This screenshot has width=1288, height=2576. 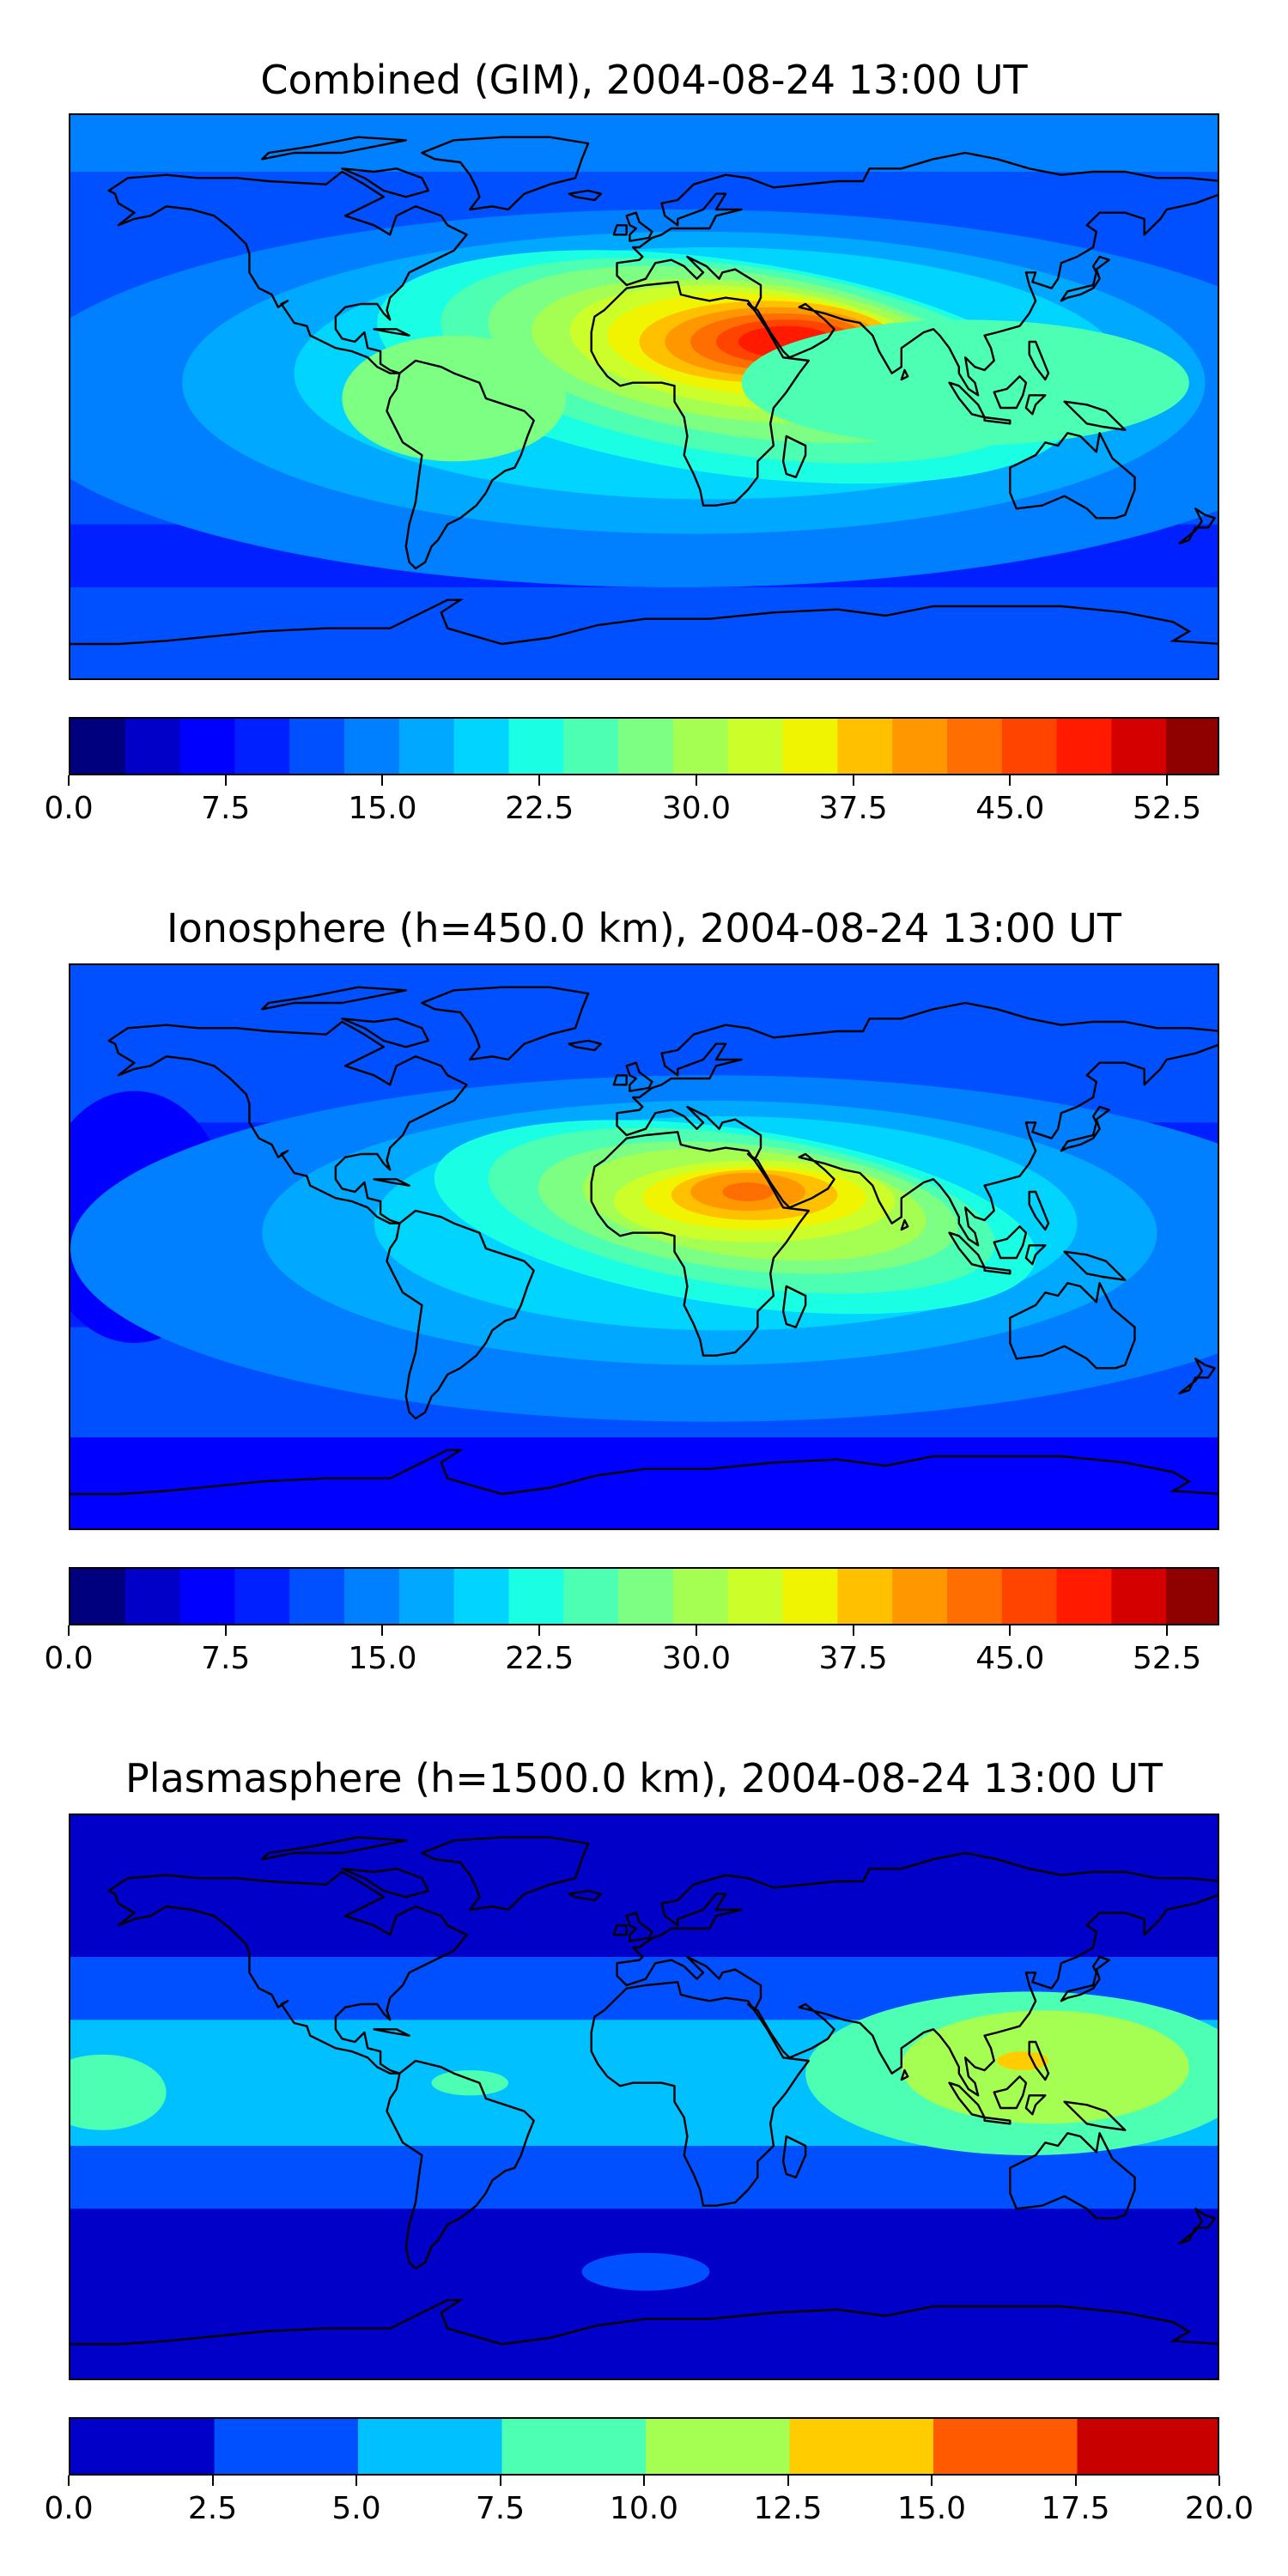 What do you see at coordinates (853, 808) in the screenshot?
I see `colorbar-tick-label: 37.5` at bounding box center [853, 808].